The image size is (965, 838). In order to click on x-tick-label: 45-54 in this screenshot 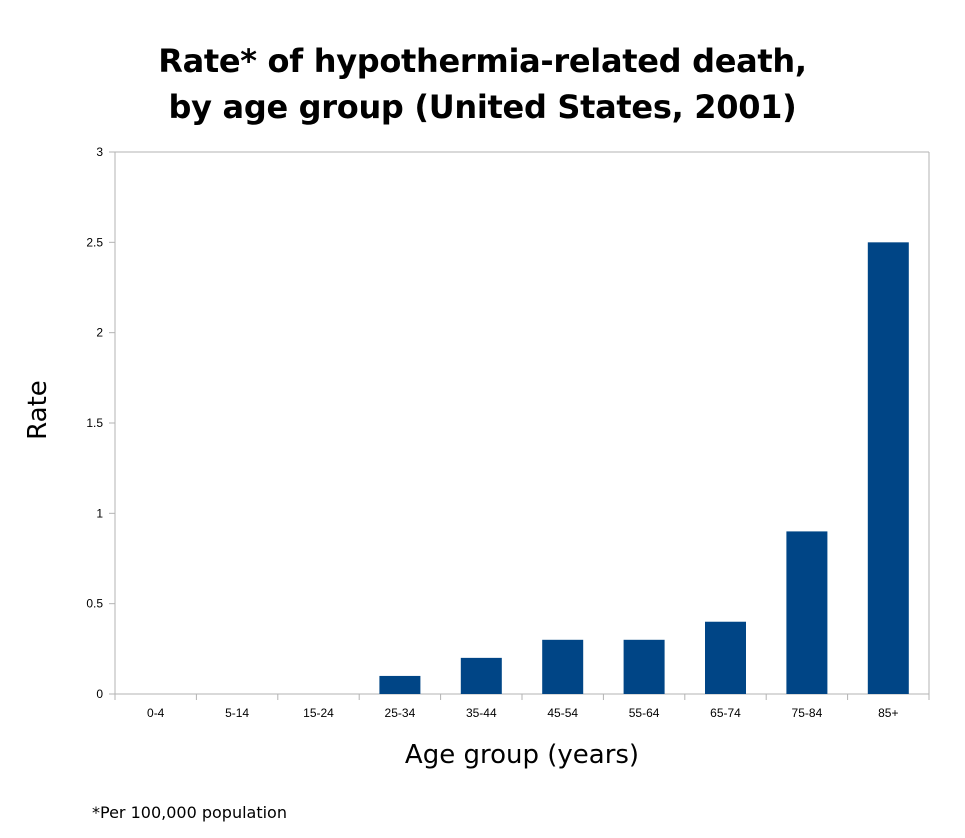, I will do `click(562, 713)`.